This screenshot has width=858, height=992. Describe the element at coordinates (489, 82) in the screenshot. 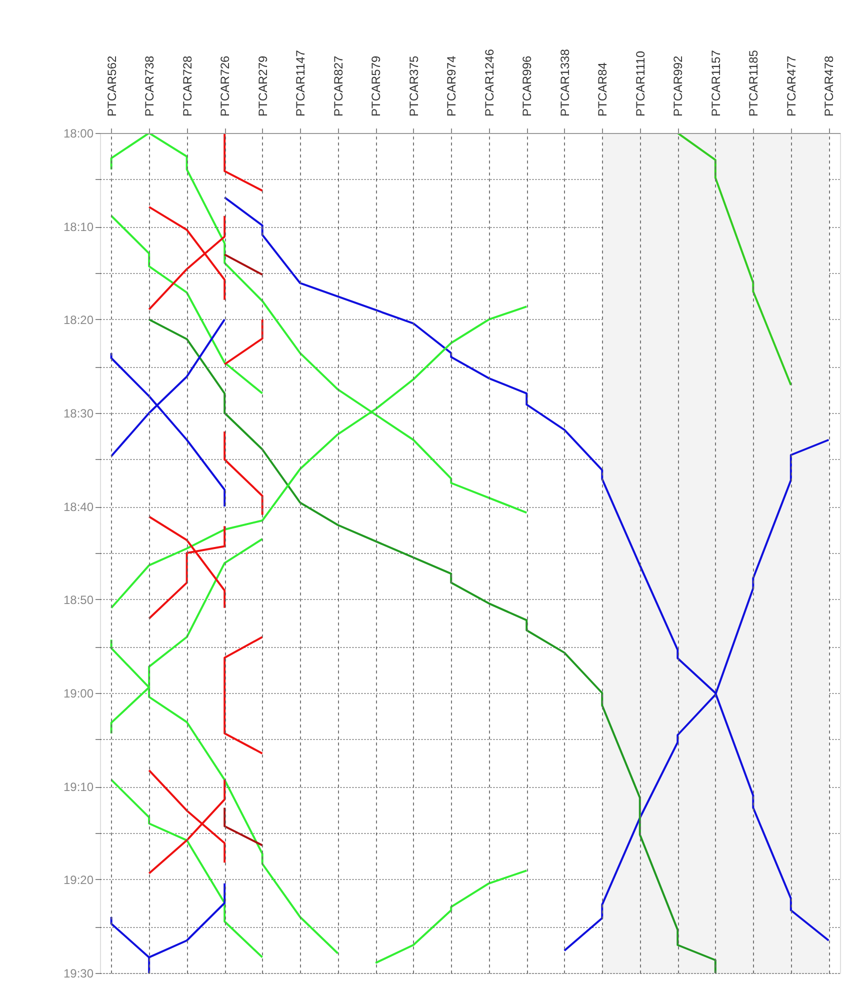

I see `x-tick-label: PTCAR1246` at that location.